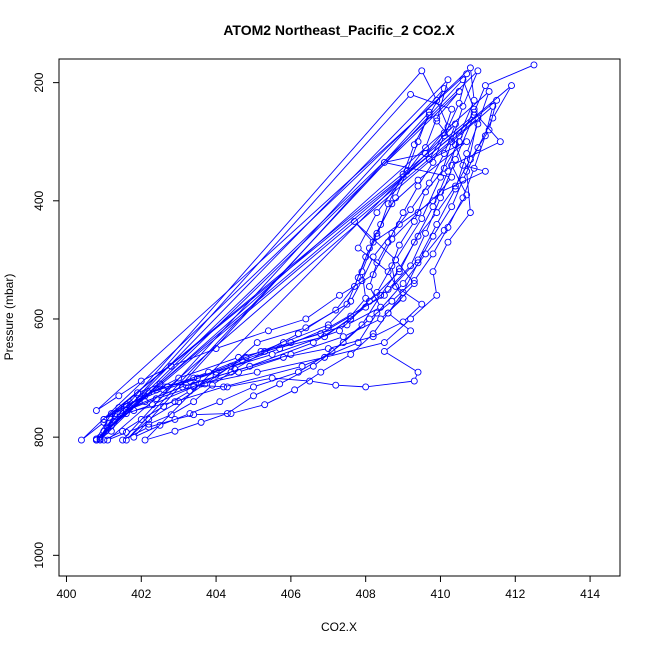 The image size is (650, 650). Describe the element at coordinates (39, 319) in the screenshot. I see `y-tick-label: 600` at that location.